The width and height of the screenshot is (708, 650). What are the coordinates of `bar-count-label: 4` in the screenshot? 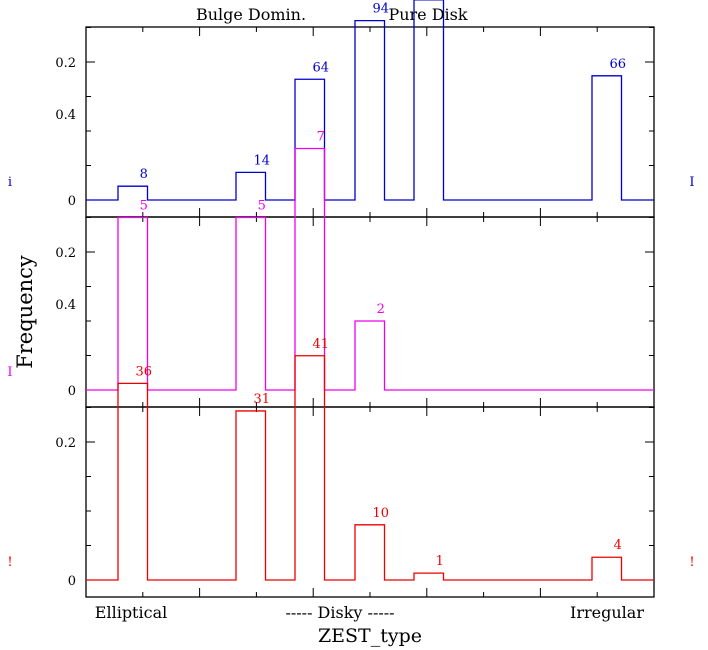 It's located at (618, 545).